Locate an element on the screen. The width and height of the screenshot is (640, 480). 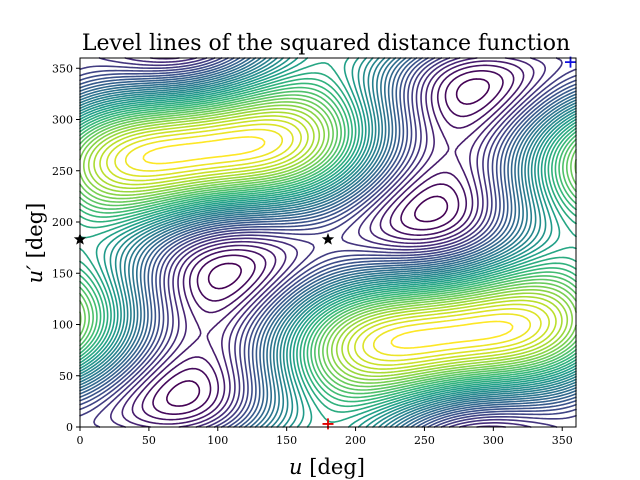
x-tick-label: 250 is located at coordinates (424, 440).